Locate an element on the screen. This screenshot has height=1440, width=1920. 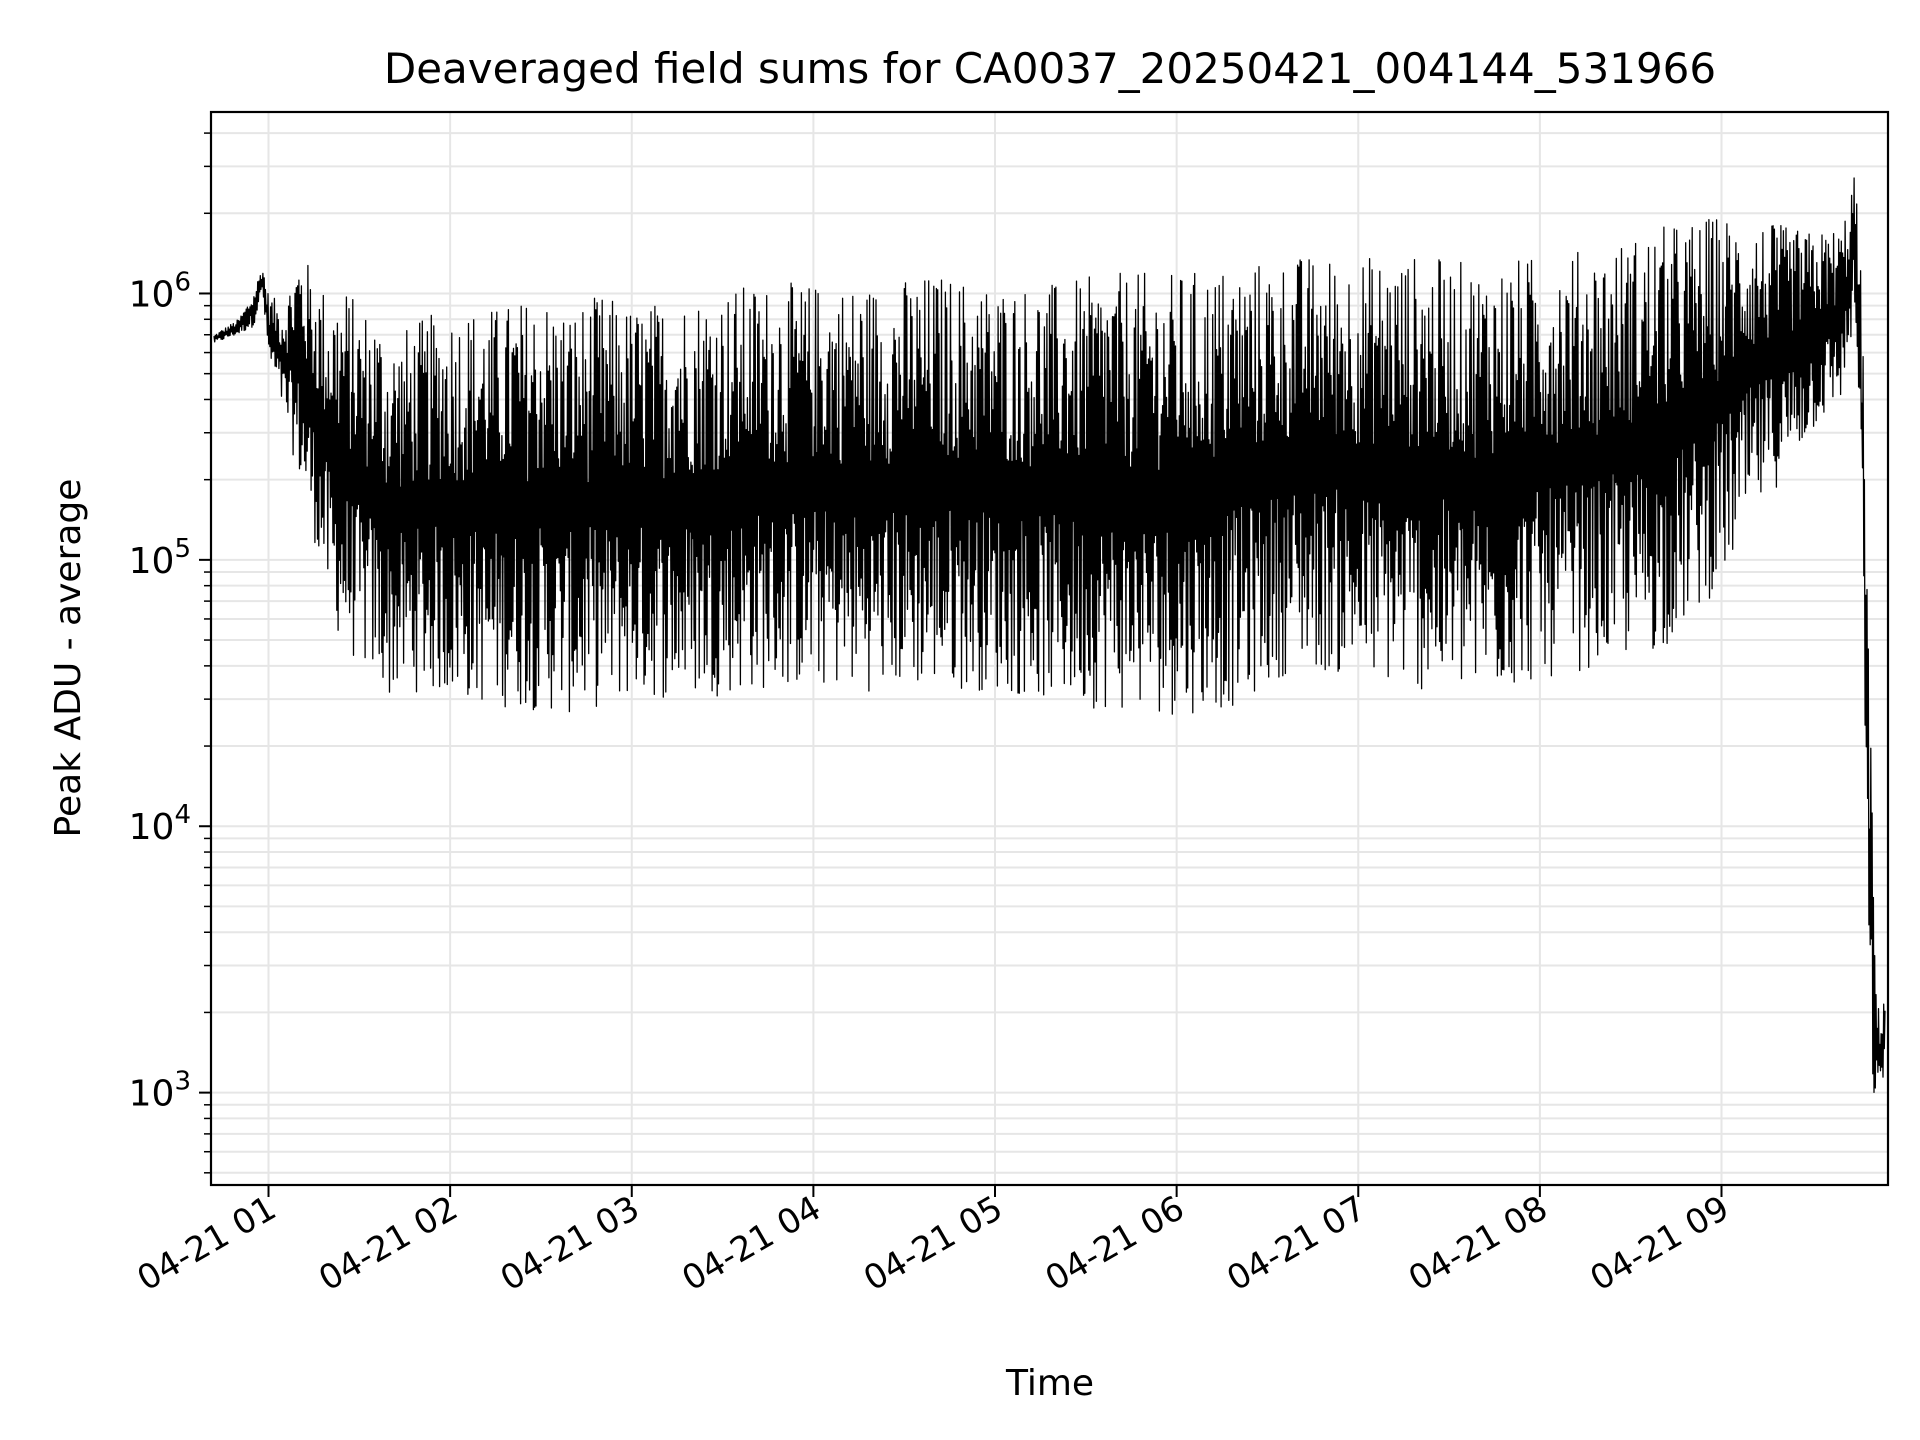
y-tick-label: 10³ is located at coordinates (160, 1091).